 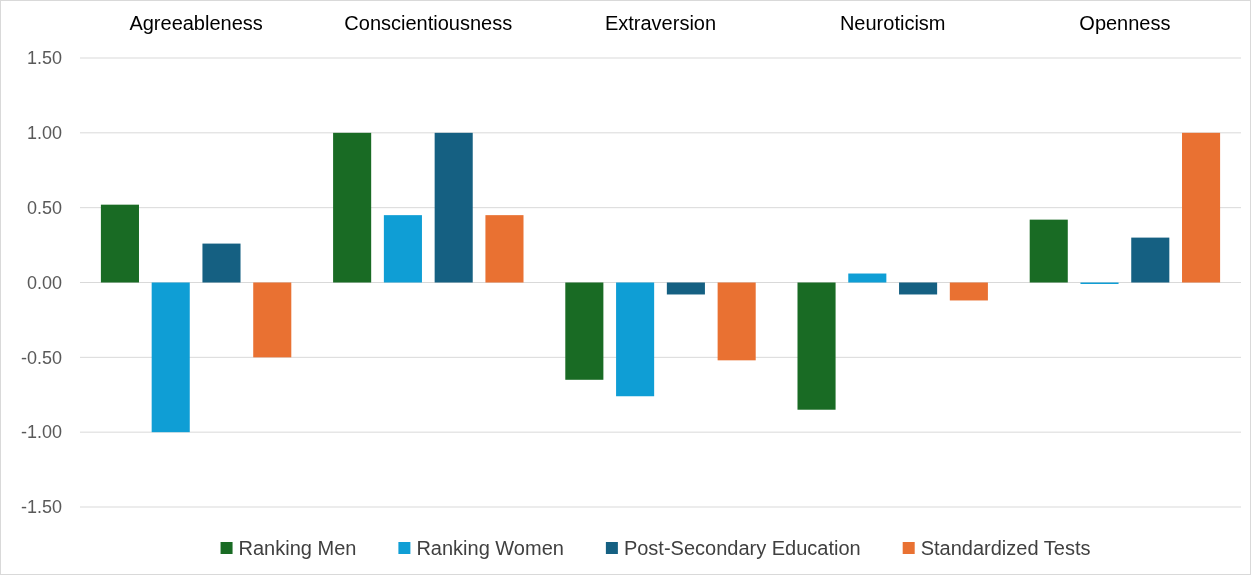 I want to click on y-tick-label: -0.50, so click(x=41, y=357).